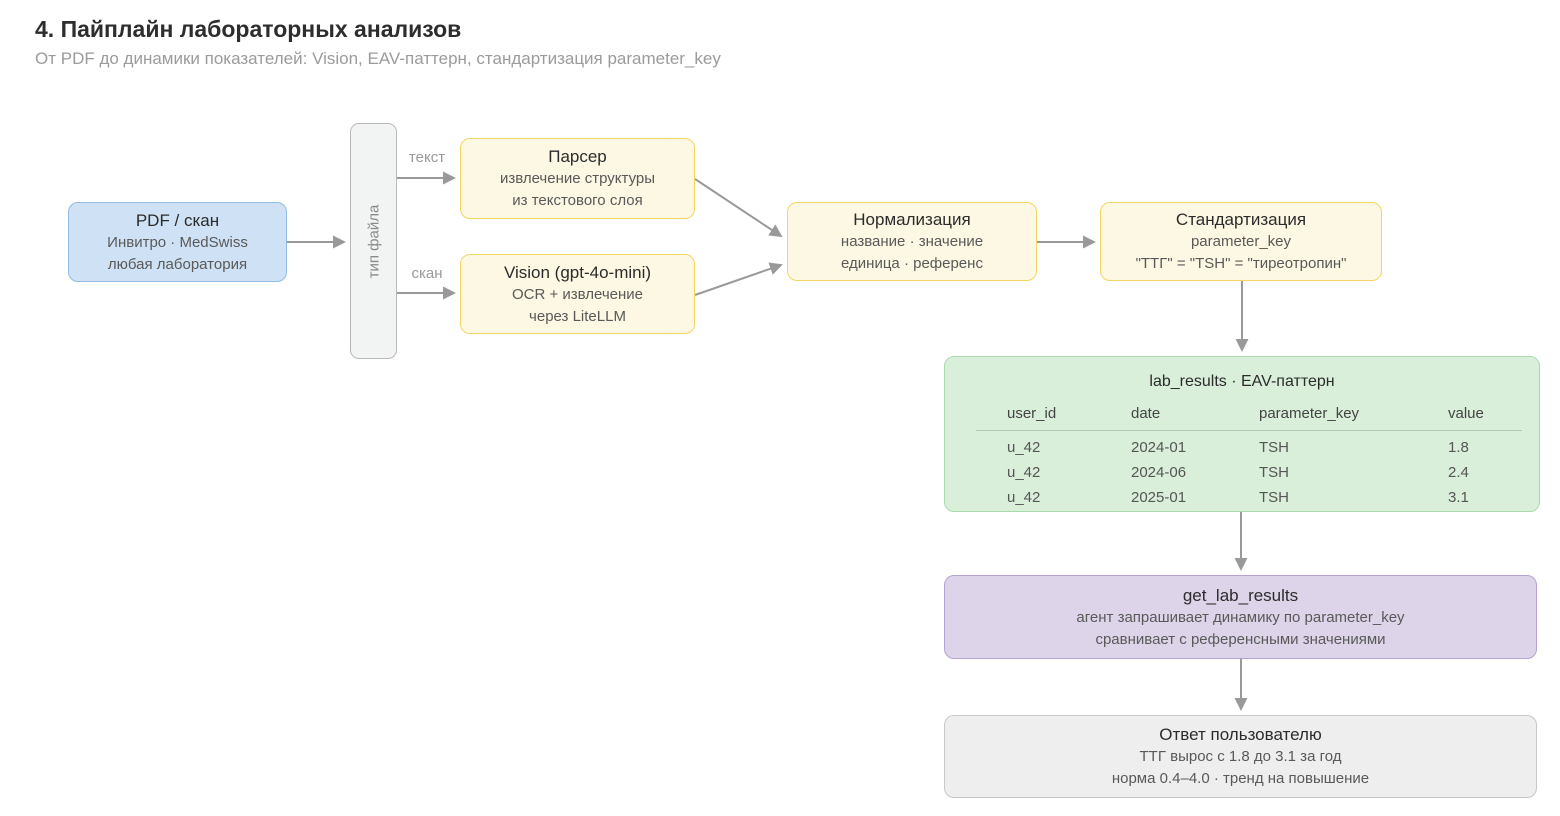  I want to click on node-standardization-line1: parameter_key, so click(1241, 241).